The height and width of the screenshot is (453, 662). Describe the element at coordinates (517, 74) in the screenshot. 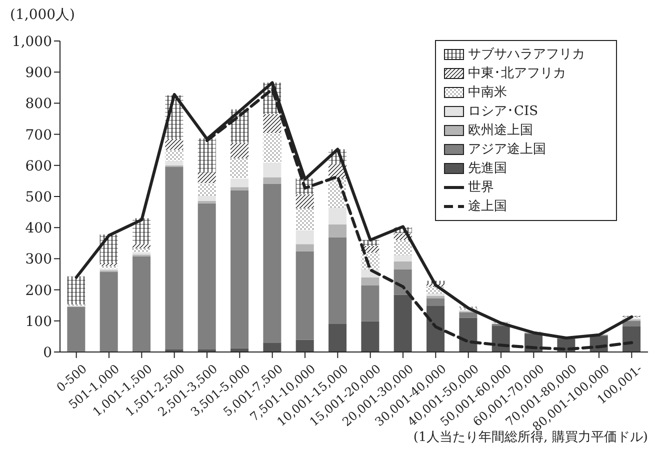

I see `legend-label: 中東･北アフリカ` at that location.